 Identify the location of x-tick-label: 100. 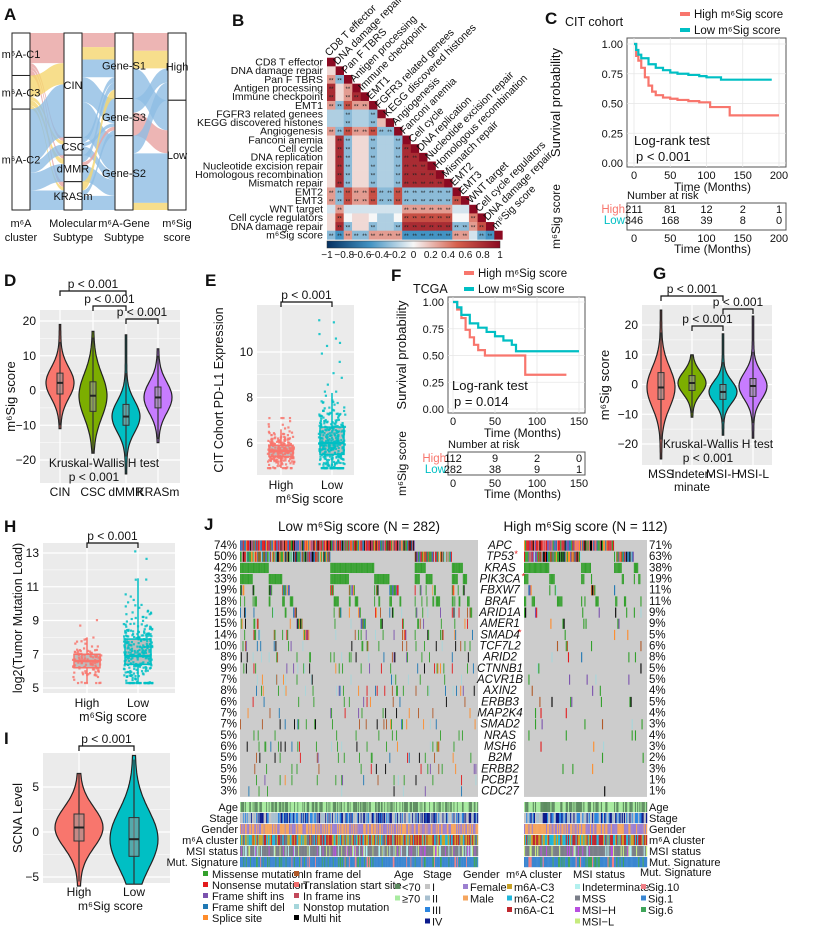
(537, 484).